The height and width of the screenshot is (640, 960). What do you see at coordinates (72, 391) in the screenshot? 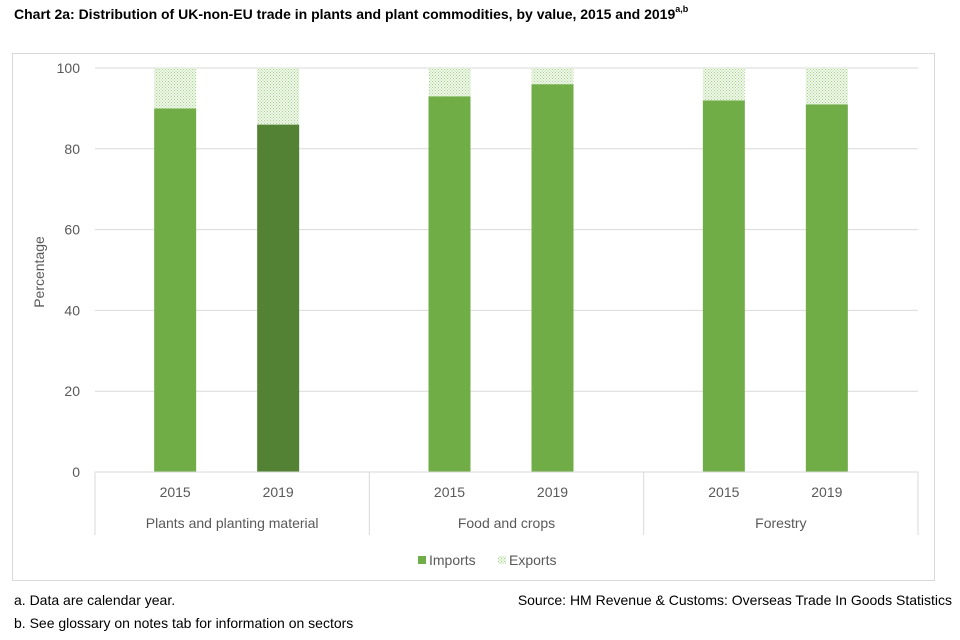
I see `y-tick-label: 20` at bounding box center [72, 391].